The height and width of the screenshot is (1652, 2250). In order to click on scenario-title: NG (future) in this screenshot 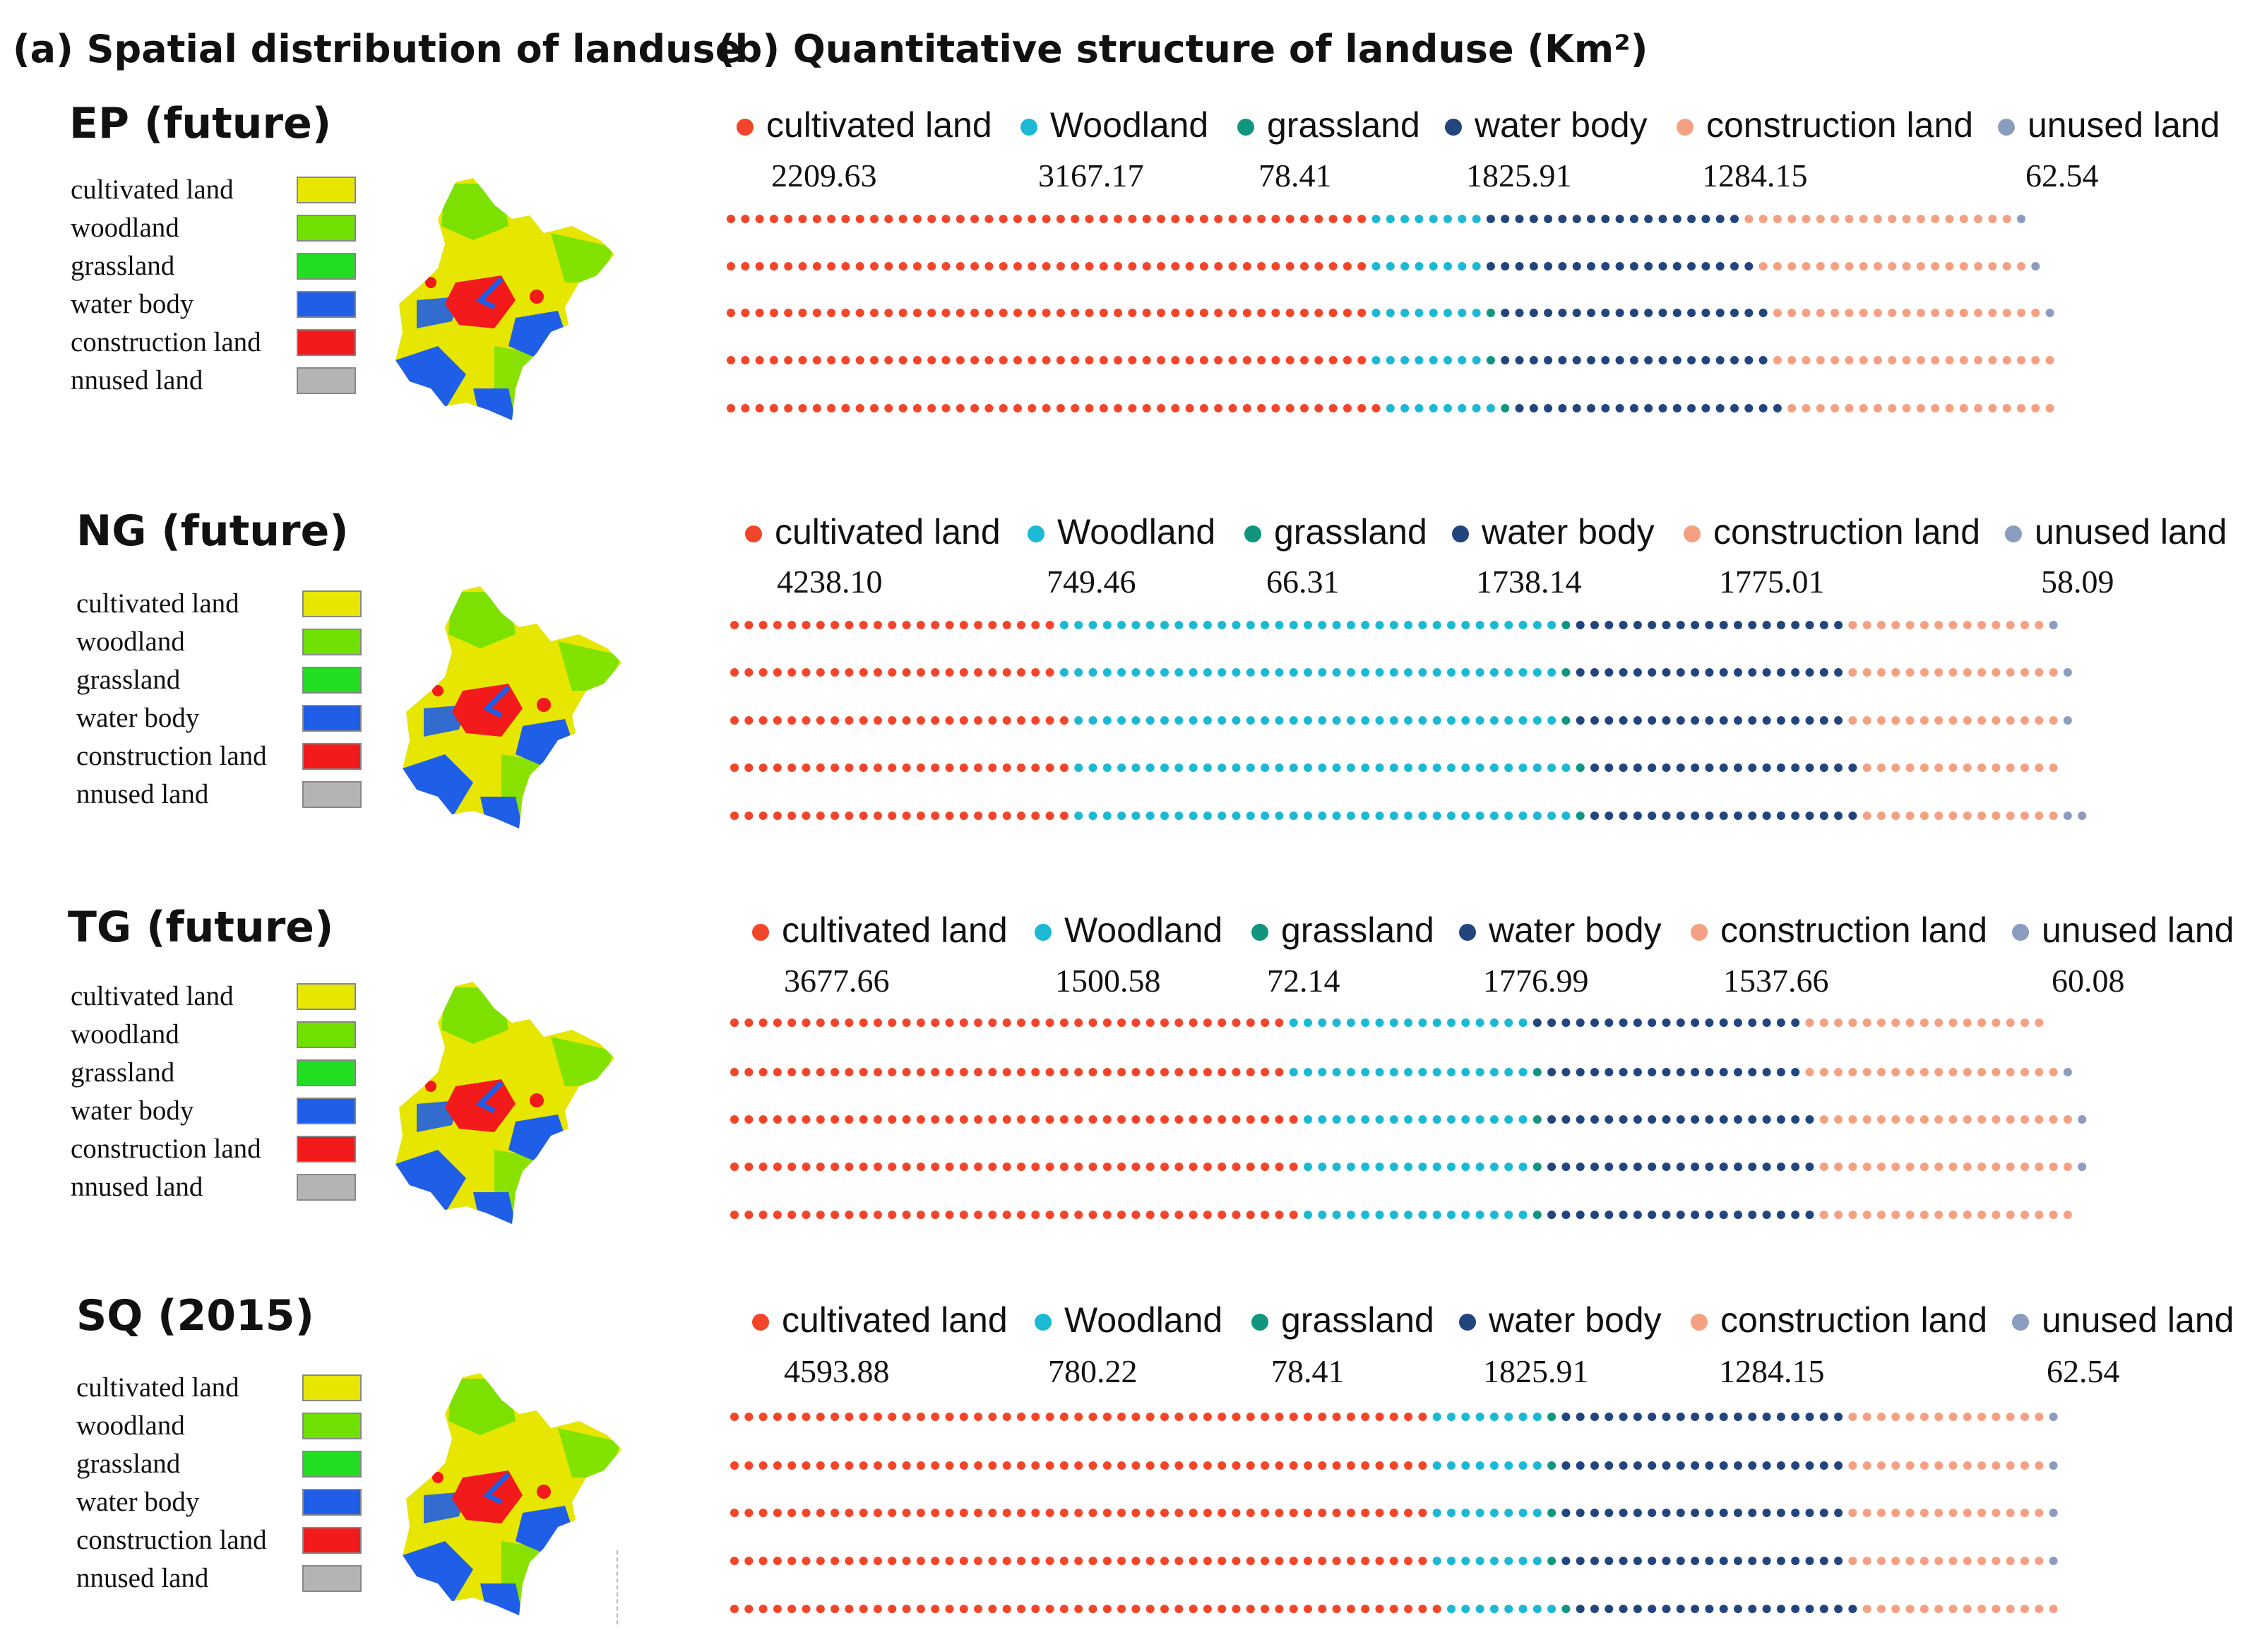, I will do `click(212, 531)`.